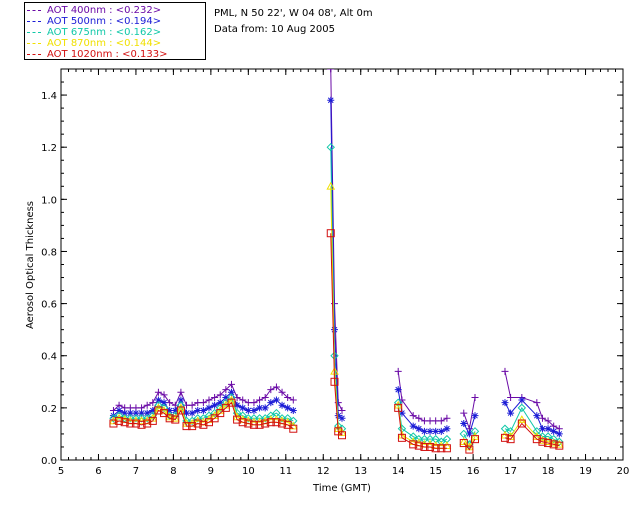 This screenshot has width=640, height=512. What do you see at coordinates (585, 471) in the screenshot?
I see `x-tick-label: 19` at bounding box center [585, 471].